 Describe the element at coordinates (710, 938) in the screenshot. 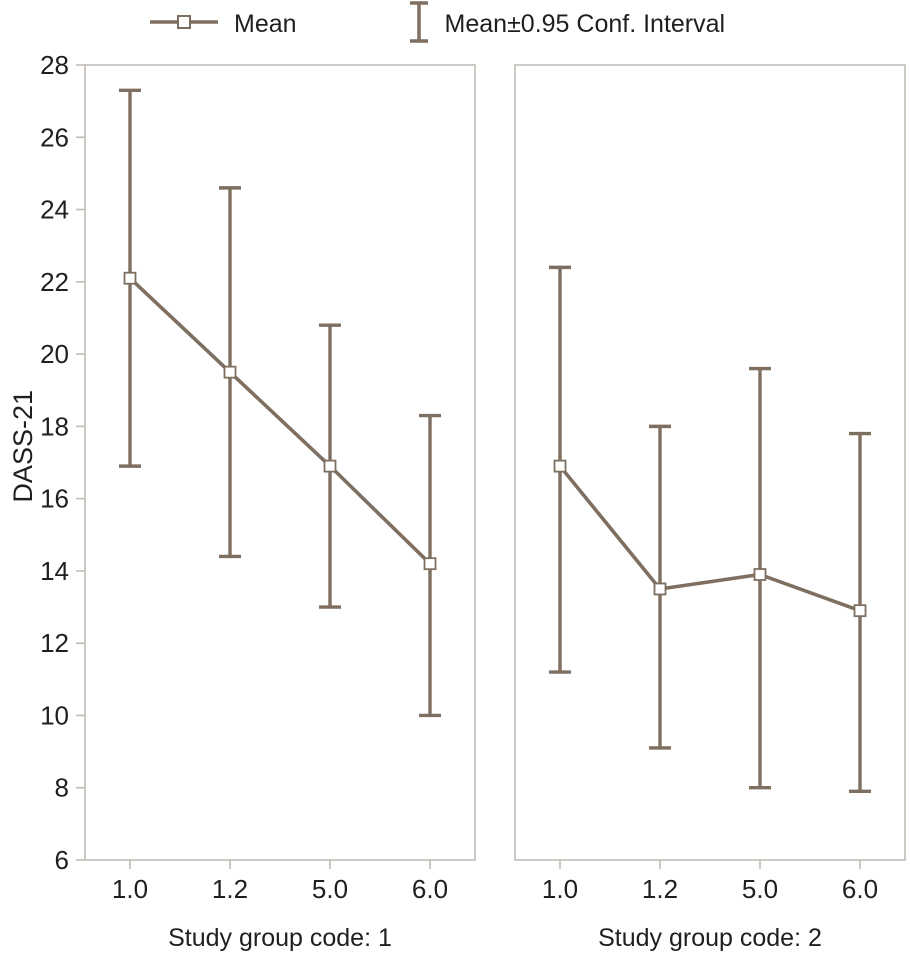

I see `x-axis-title-group-2: Study group code: 2` at that location.